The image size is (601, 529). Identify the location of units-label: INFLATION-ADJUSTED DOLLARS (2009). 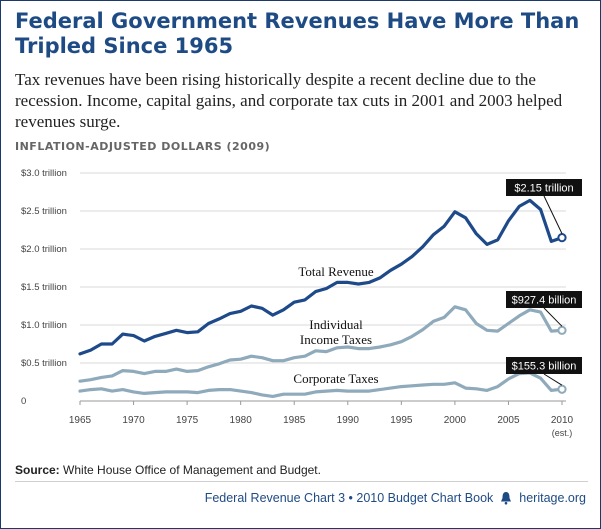
(143, 146).